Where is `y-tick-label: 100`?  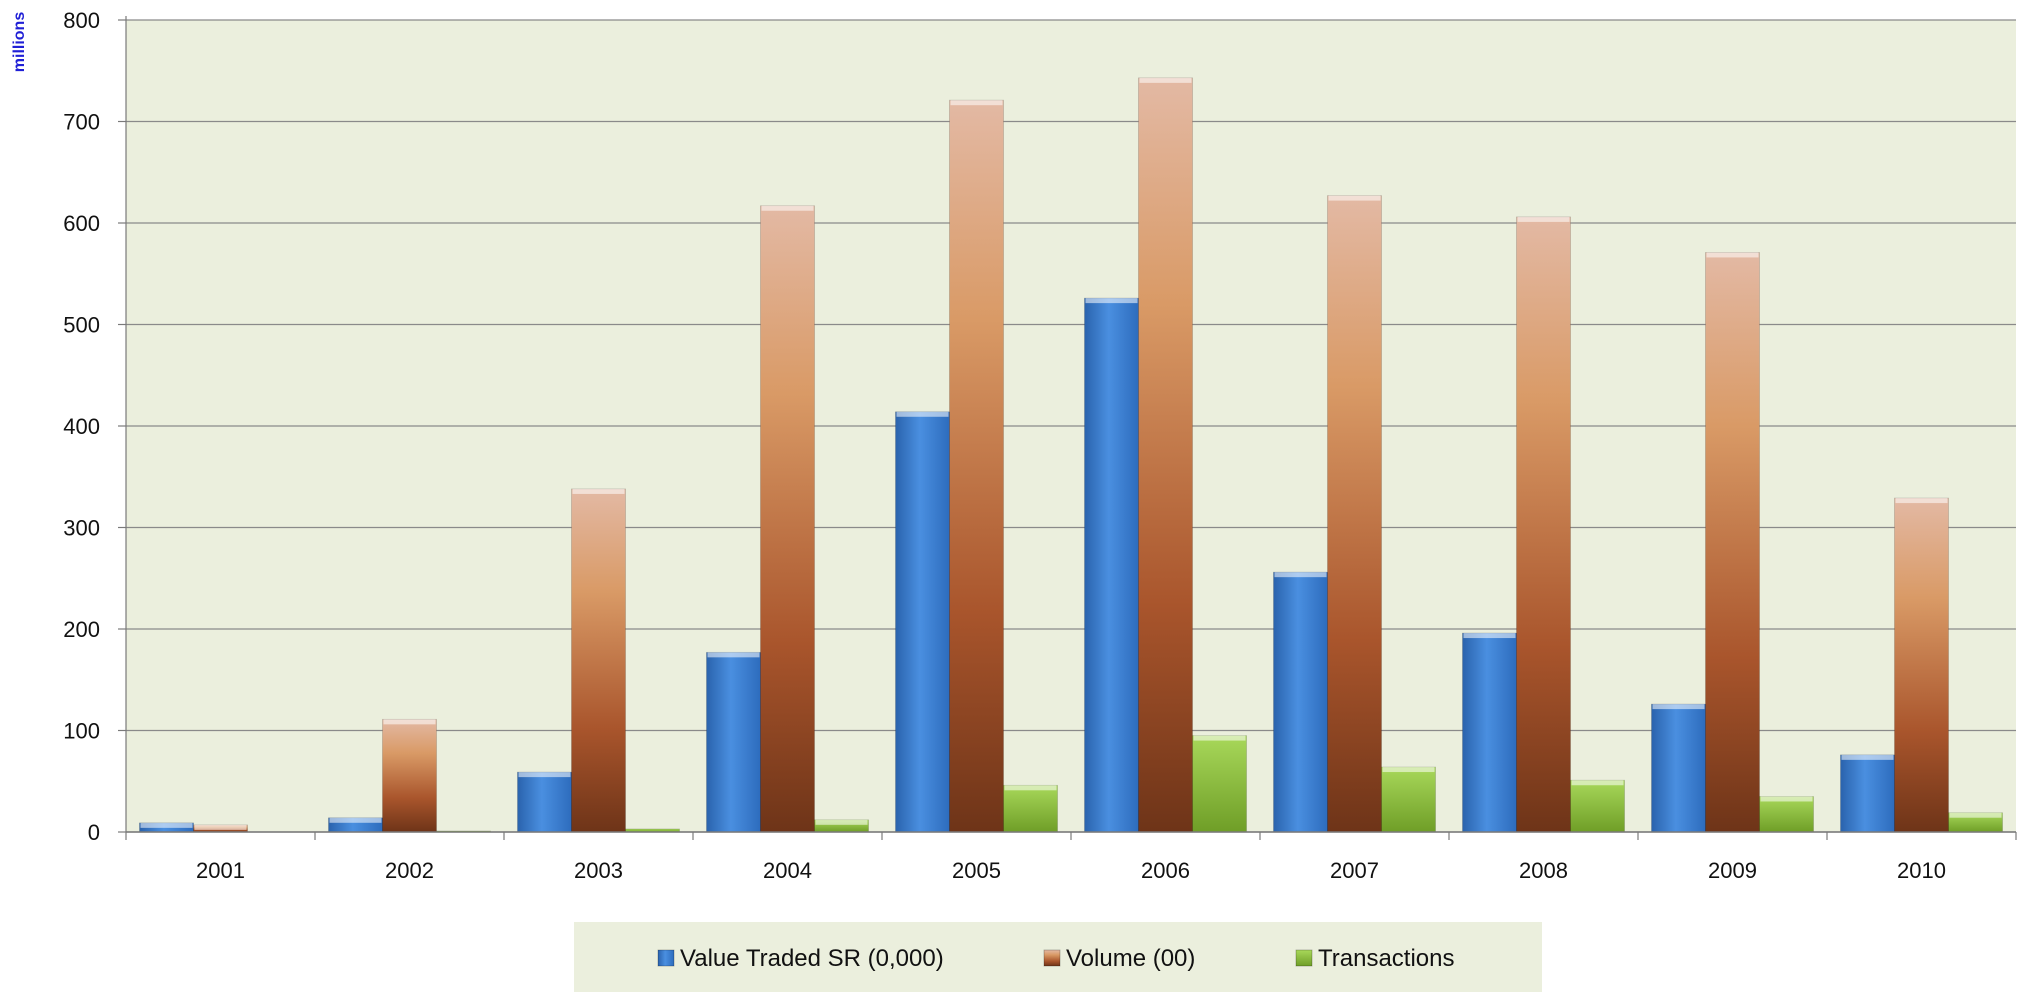
y-tick-label: 100 is located at coordinates (81, 731).